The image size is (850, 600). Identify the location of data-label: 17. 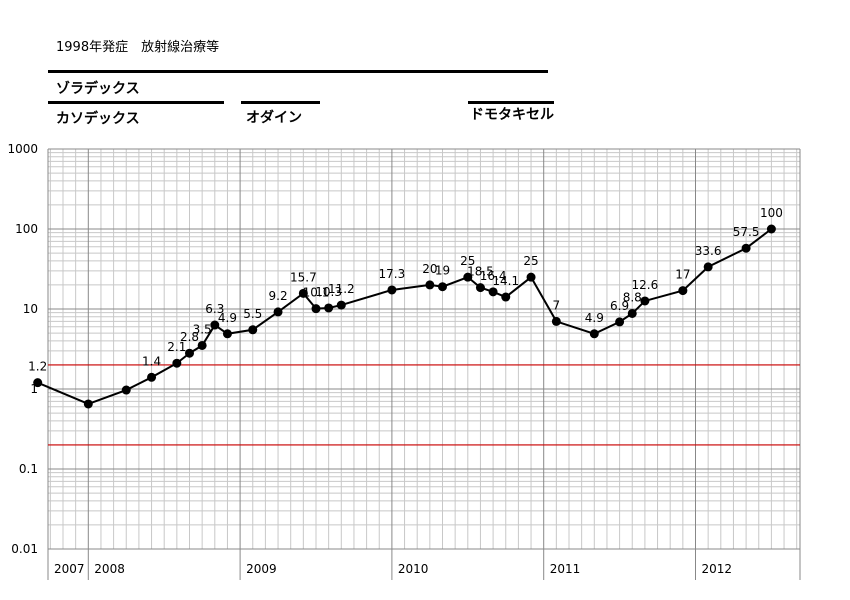
(682, 275).